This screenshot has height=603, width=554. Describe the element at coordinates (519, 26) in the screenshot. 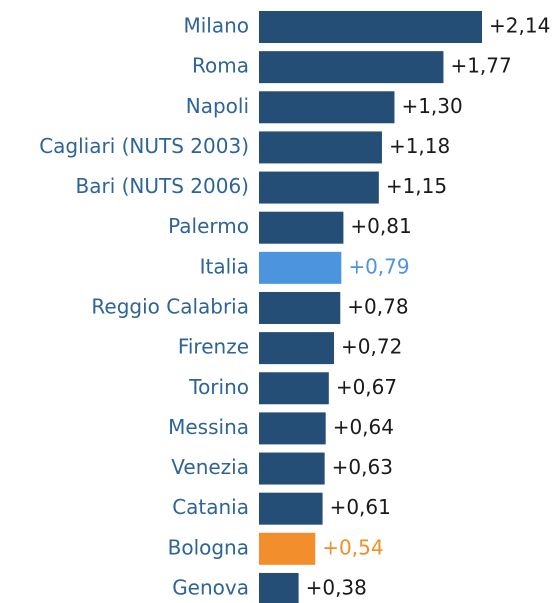

I see `value-label: +2,14` at that location.